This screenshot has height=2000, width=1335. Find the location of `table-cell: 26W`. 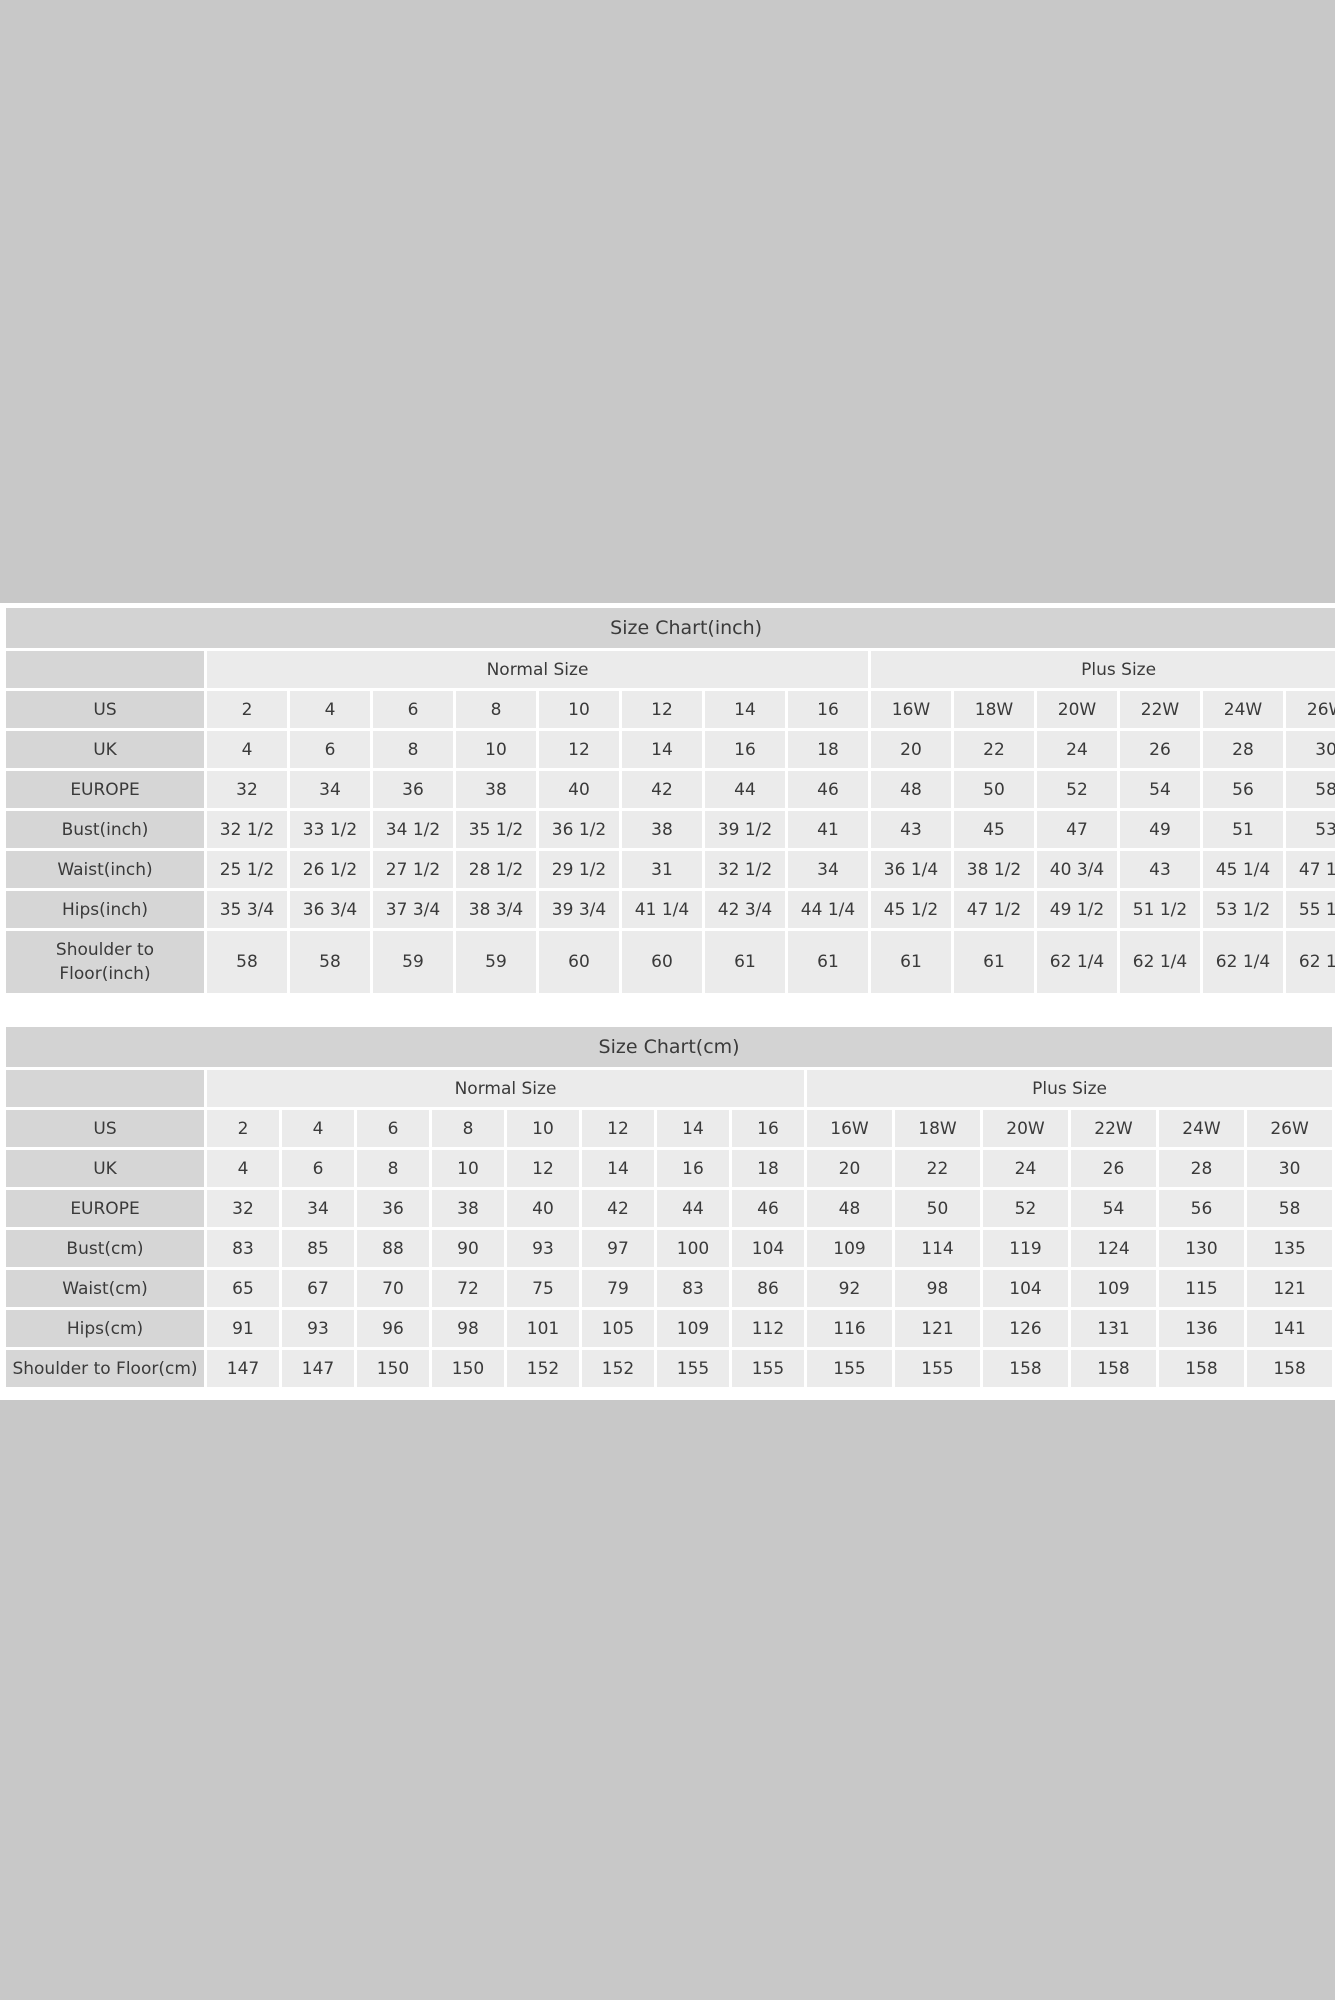

table-cell: 26W is located at coordinates (1290, 1128).